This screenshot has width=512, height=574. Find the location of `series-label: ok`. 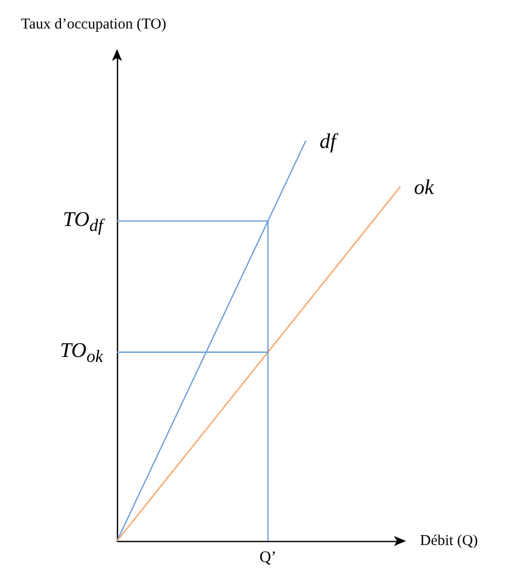

series-label: ok is located at coordinates (424, 187).